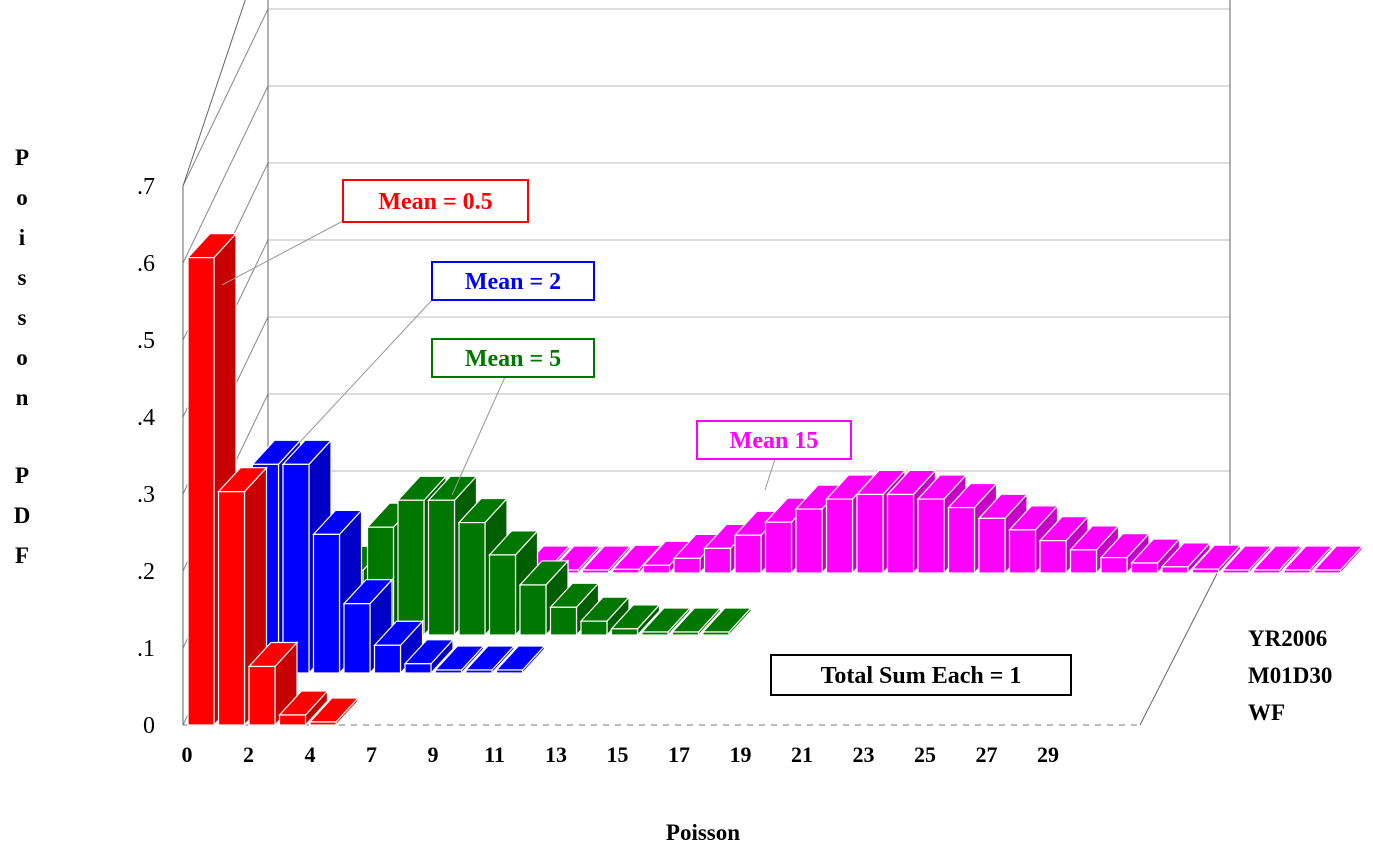  I want to click on grid-side-line, so click(225, 174).